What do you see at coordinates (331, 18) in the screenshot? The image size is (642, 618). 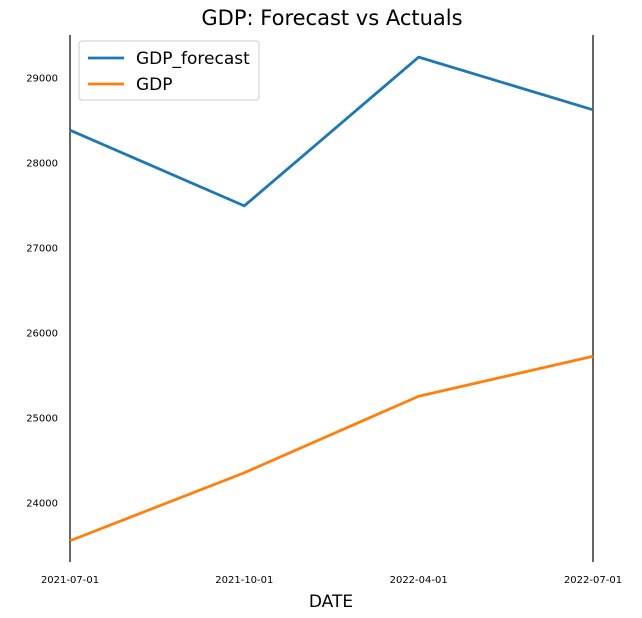 I see `chart-title: GDP: Forecast vs Actuals` at bounding box center [331, 18].